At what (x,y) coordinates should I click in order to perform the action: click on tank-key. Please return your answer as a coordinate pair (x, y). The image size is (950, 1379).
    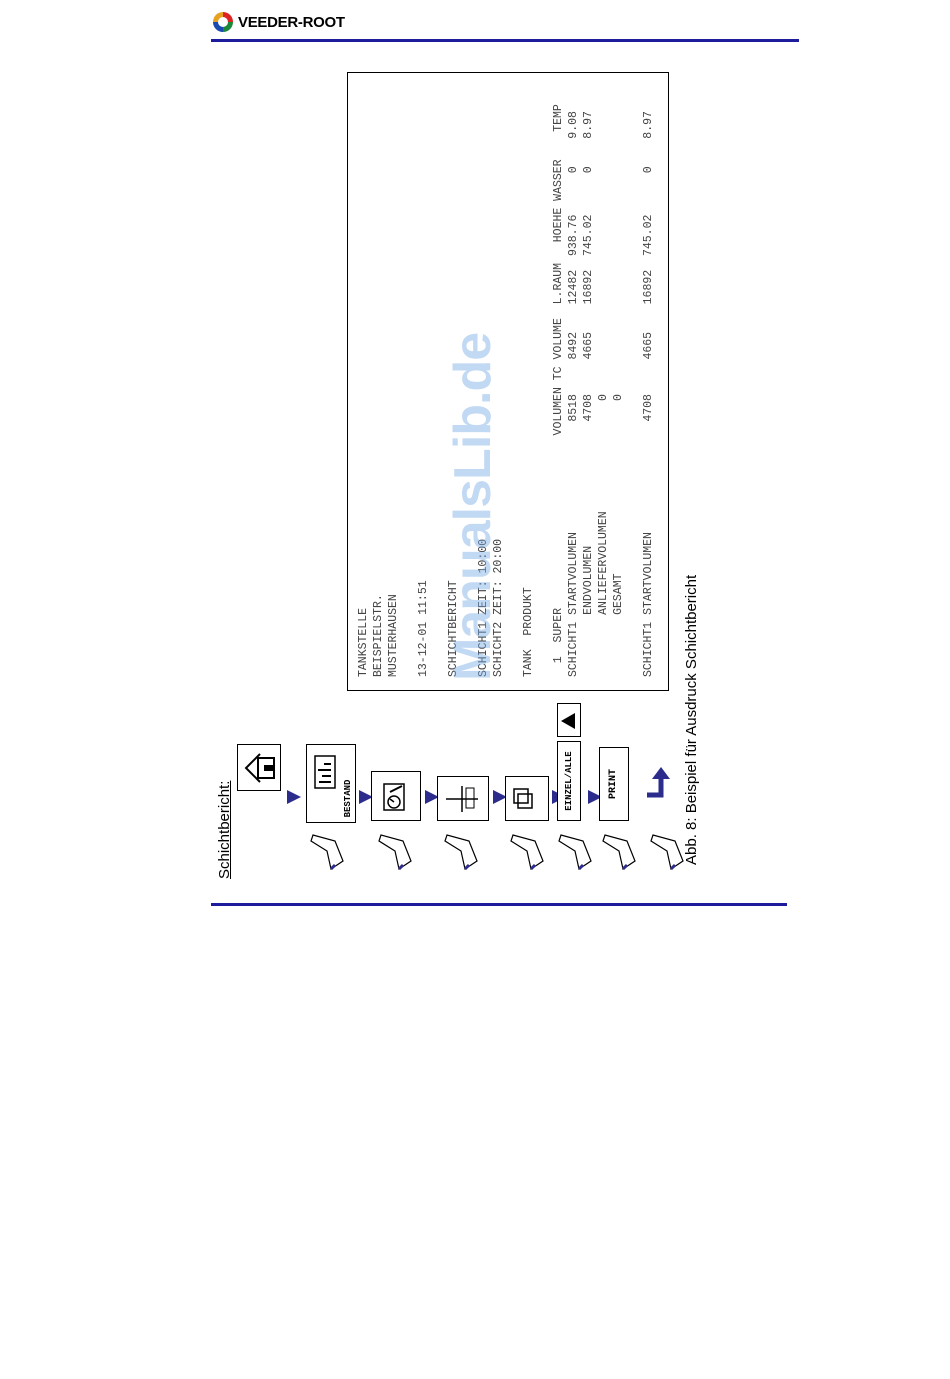
    Looking at the image, I should click on (463, 798).